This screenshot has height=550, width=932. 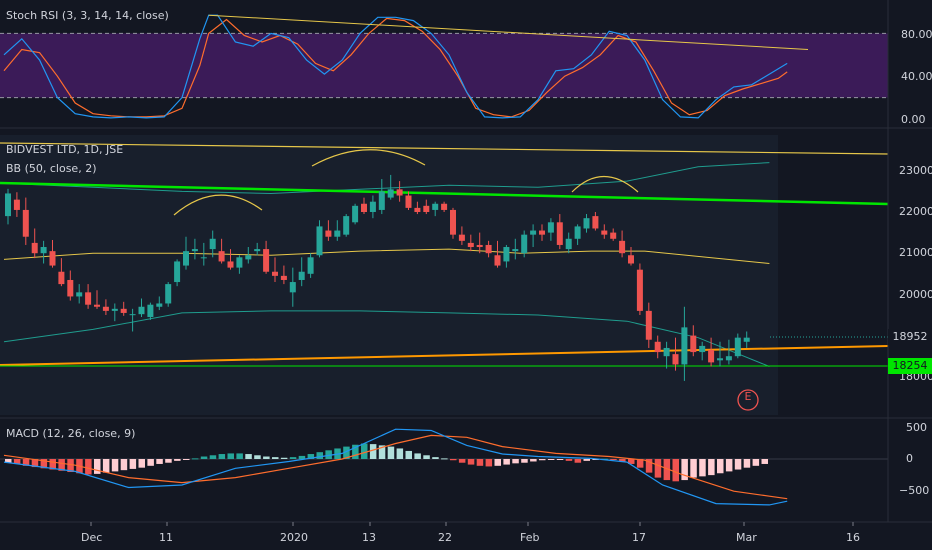 I want to click on stoch-title: Stoch RSI (3, 3, 14, 14, close), so click(x=87, y=15).